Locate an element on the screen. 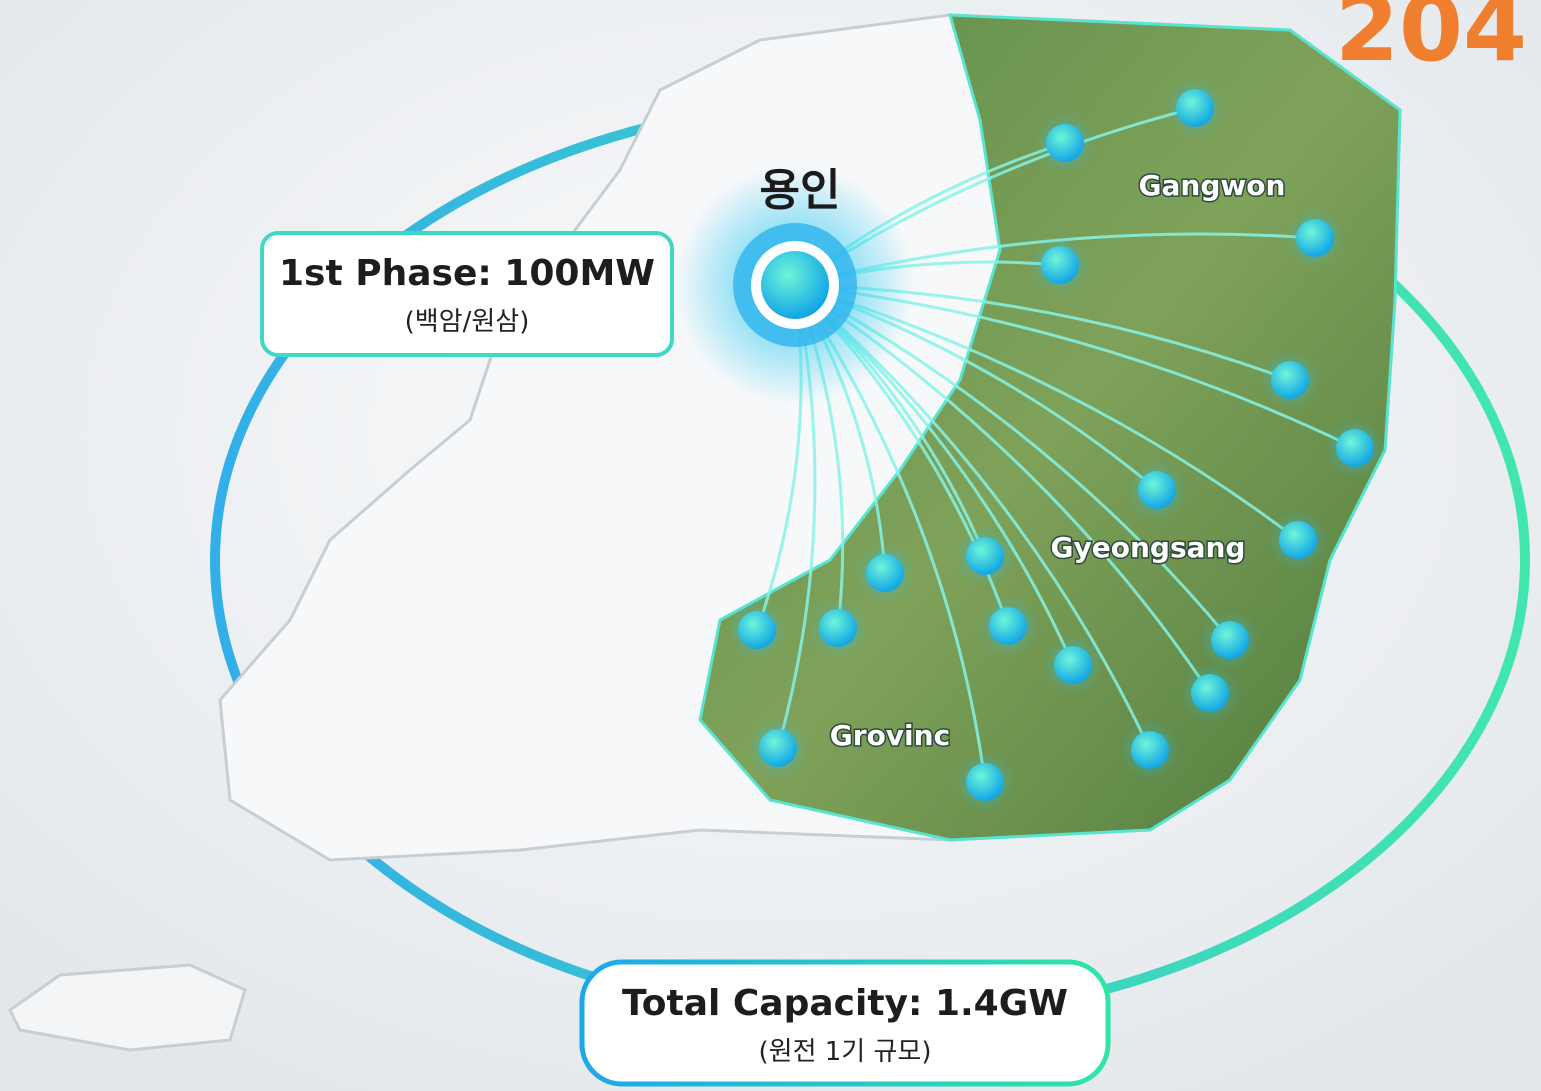  region-label: Gyeongsang is located at coordinates (1148, 547).